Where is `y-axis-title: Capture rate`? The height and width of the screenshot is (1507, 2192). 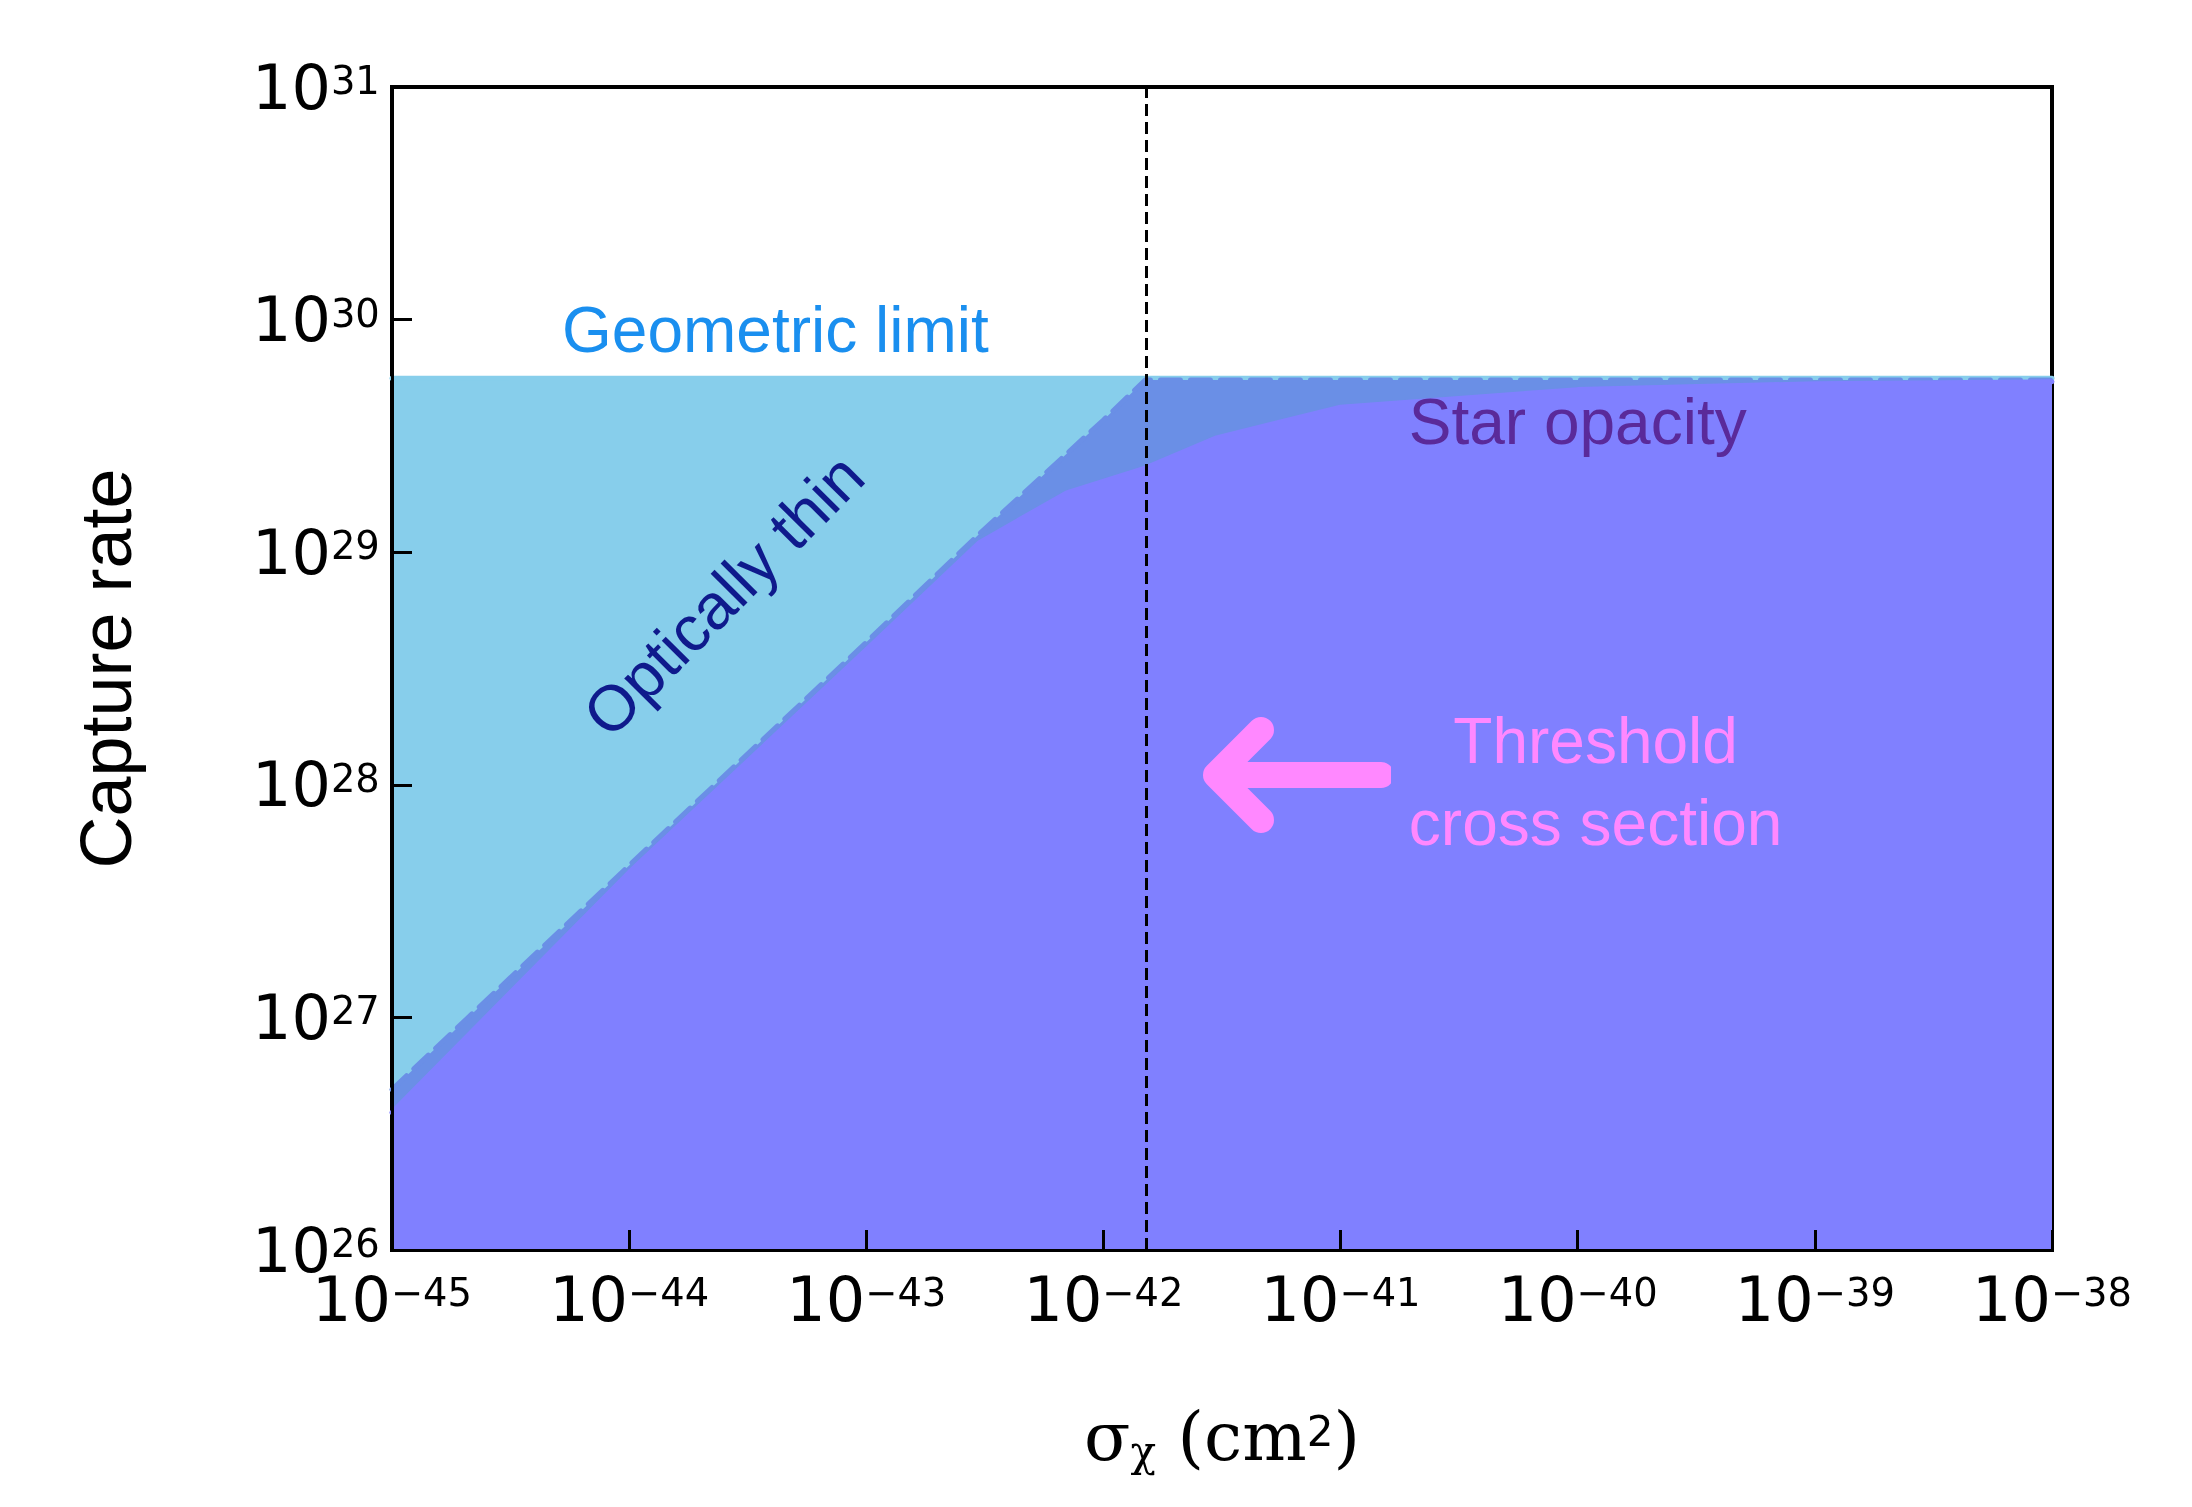
y-axis-title: Capture rate is located at coordinates (106, 668).